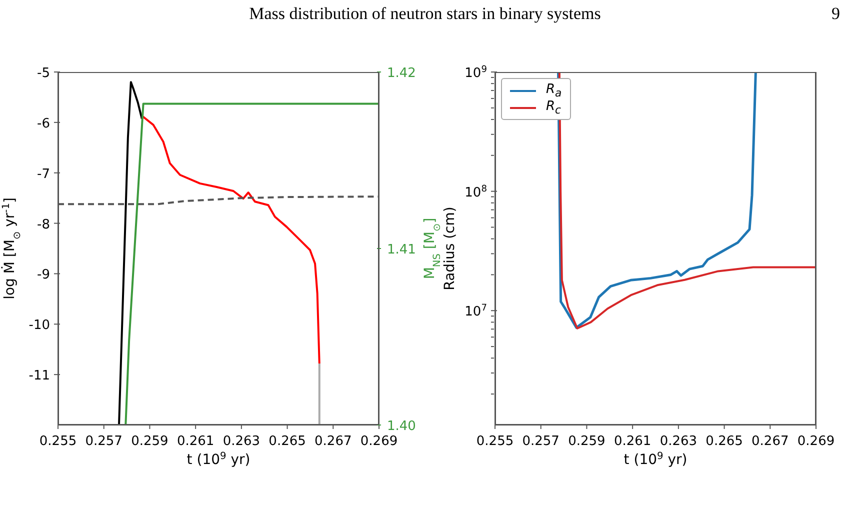 The height and width of the screenshot is (509, 850). Describe the element at coordinates (476, 73) in the screenshot. I see `y-tick-label: 10$^{9}$` at that location.